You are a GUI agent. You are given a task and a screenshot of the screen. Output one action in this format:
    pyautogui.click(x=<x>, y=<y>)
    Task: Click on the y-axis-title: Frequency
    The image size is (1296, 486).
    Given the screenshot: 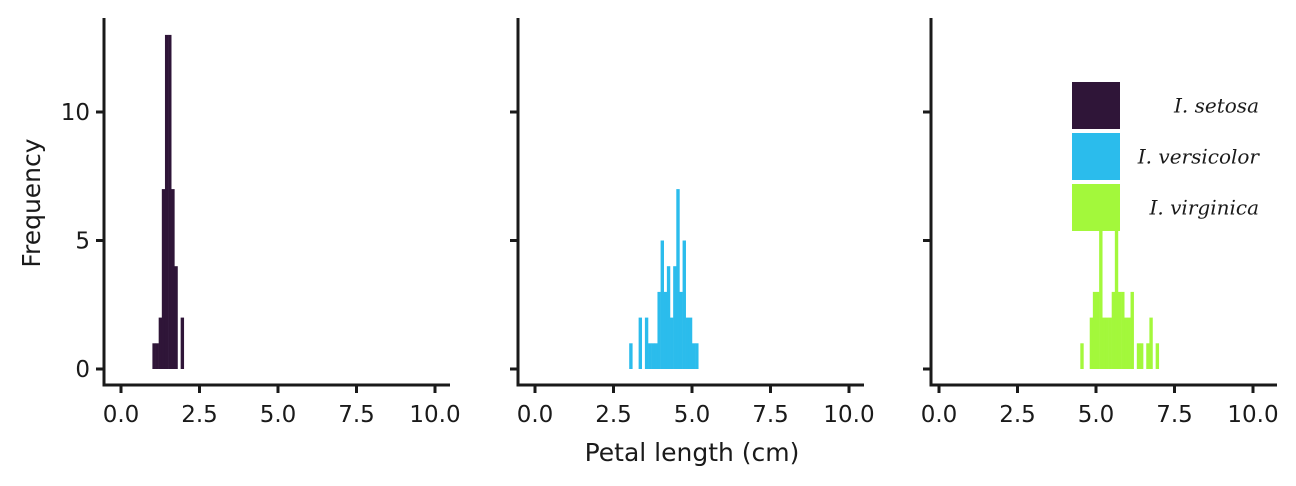 What is the action you would take?
    pyautogui.click(x=31, y=202)
    